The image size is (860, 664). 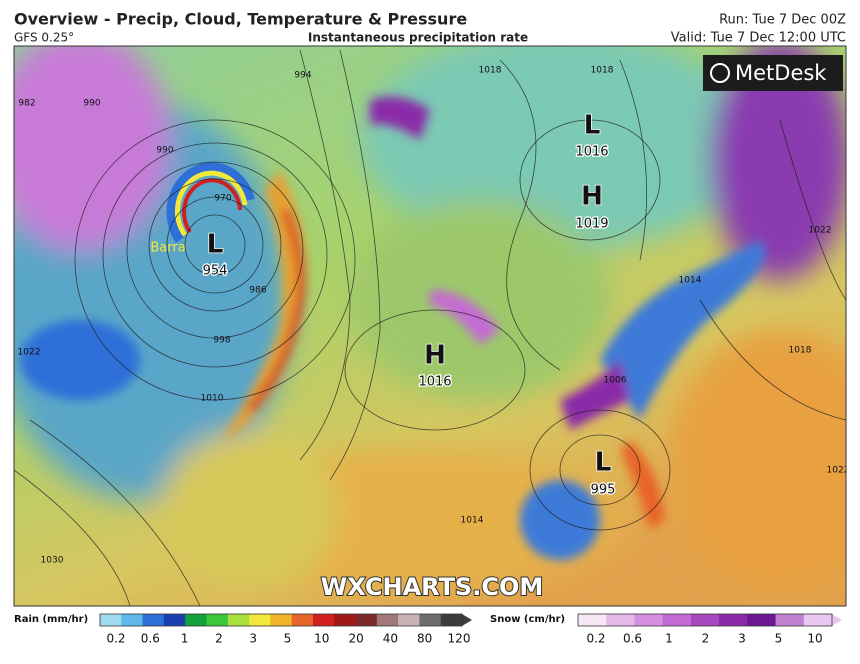 What do you see at coordinates (302, 76) in the screenshot?
I see `isobar-label: 994` at bounding box center [302, 76].